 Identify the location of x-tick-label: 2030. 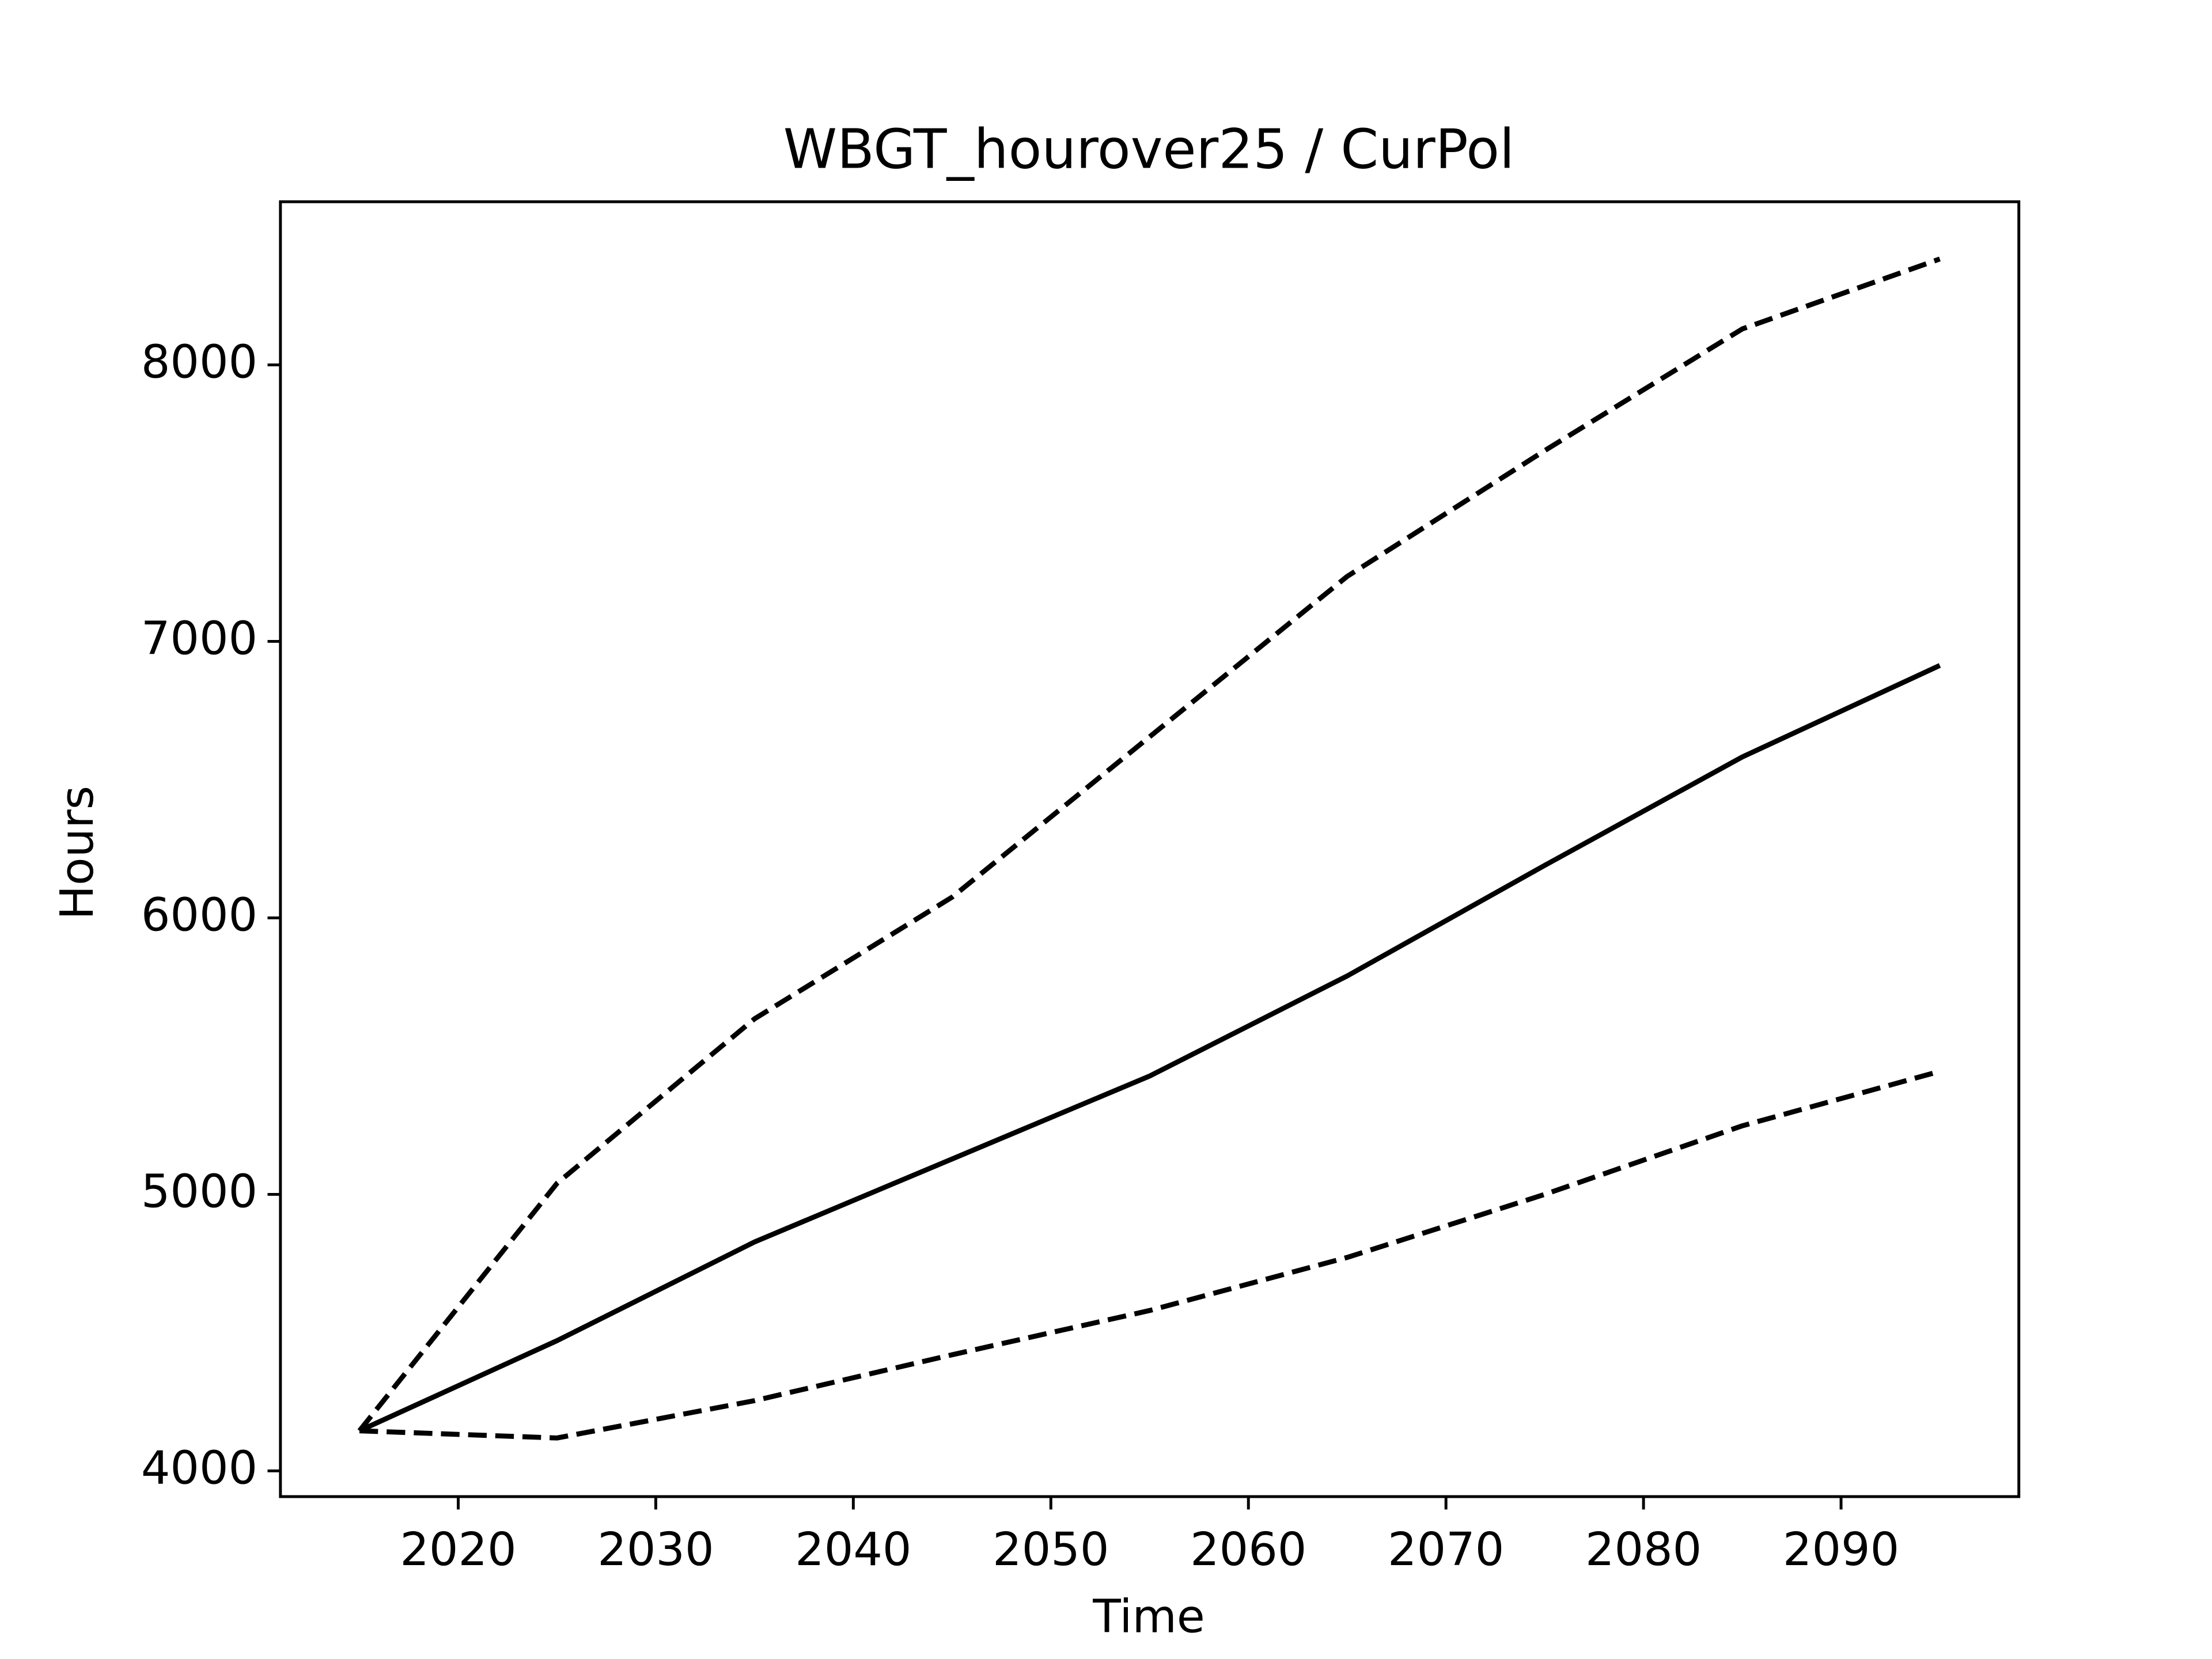
(655, 1549).